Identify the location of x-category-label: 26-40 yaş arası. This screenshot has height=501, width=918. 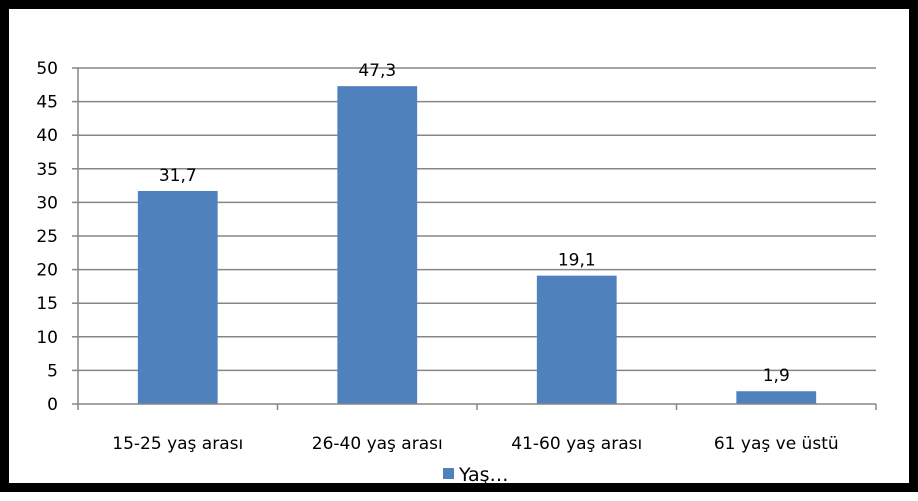
(377, 444).